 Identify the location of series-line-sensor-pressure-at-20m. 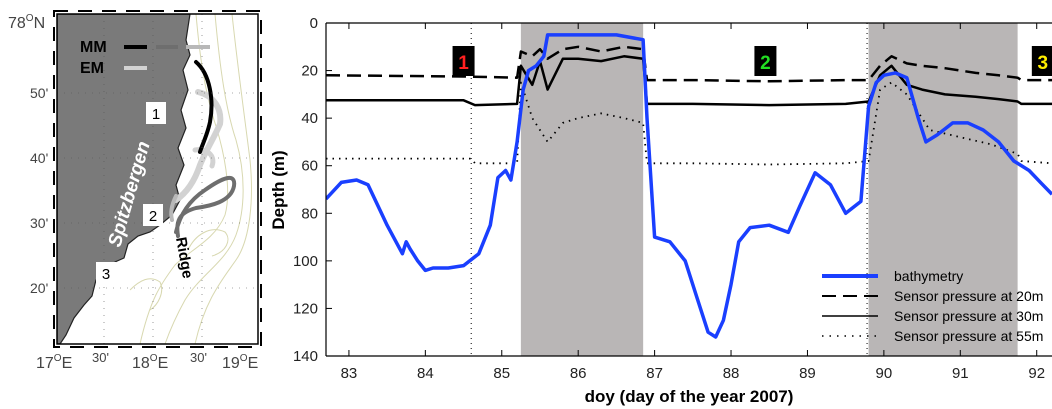
(689, 64).